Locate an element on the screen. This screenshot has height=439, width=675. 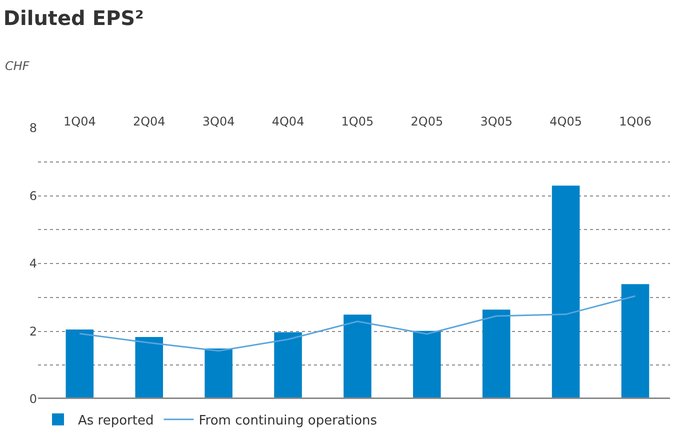
x-tick-label: 1Q04 is located at coordinates (79, 121).